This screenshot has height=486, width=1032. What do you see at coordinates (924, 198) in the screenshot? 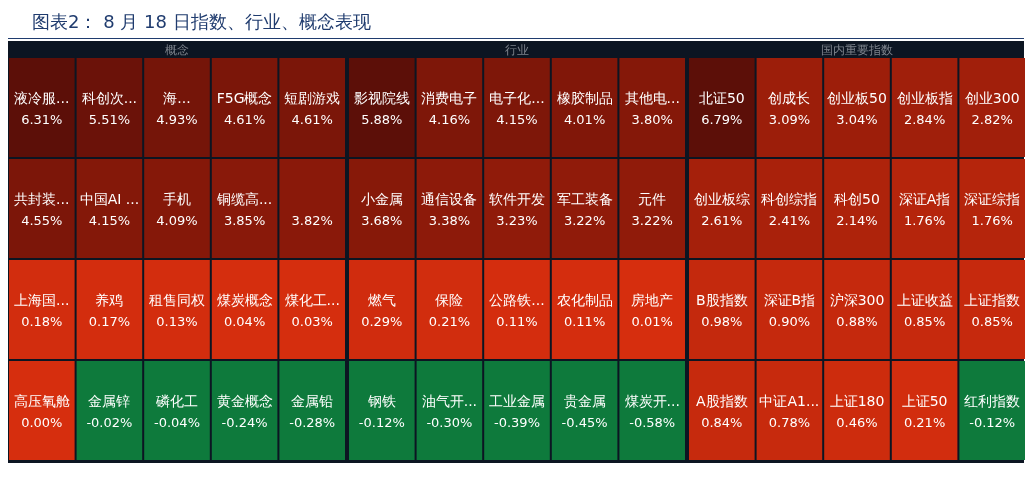
I see `category-label: 深证A指` at bounding box center [924, 198].